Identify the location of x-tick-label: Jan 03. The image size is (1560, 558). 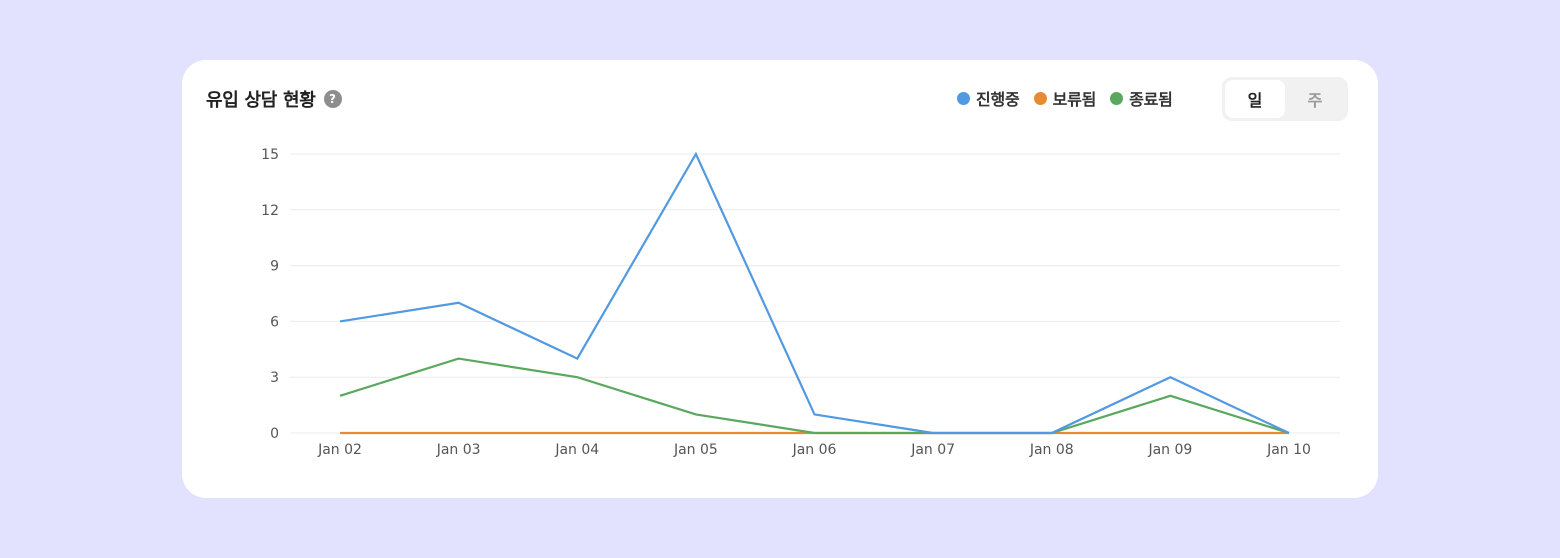
(458, 450).